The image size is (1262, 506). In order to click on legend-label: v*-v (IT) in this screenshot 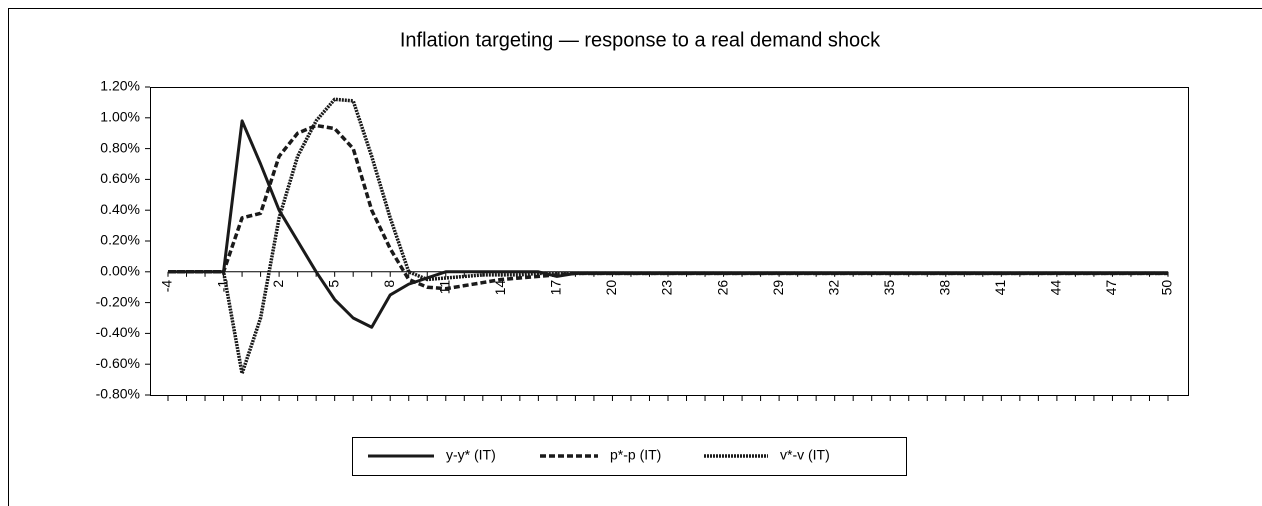, I will do `click(805, 455)`.